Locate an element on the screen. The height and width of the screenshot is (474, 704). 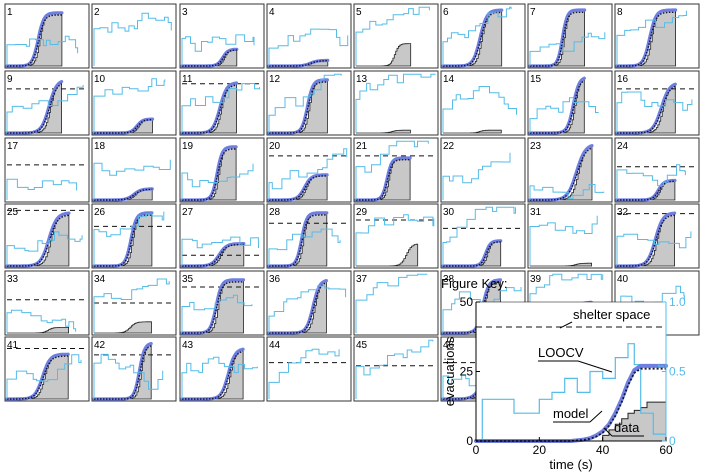
panel-11-loocv-line is located at coordinates (209, 109).